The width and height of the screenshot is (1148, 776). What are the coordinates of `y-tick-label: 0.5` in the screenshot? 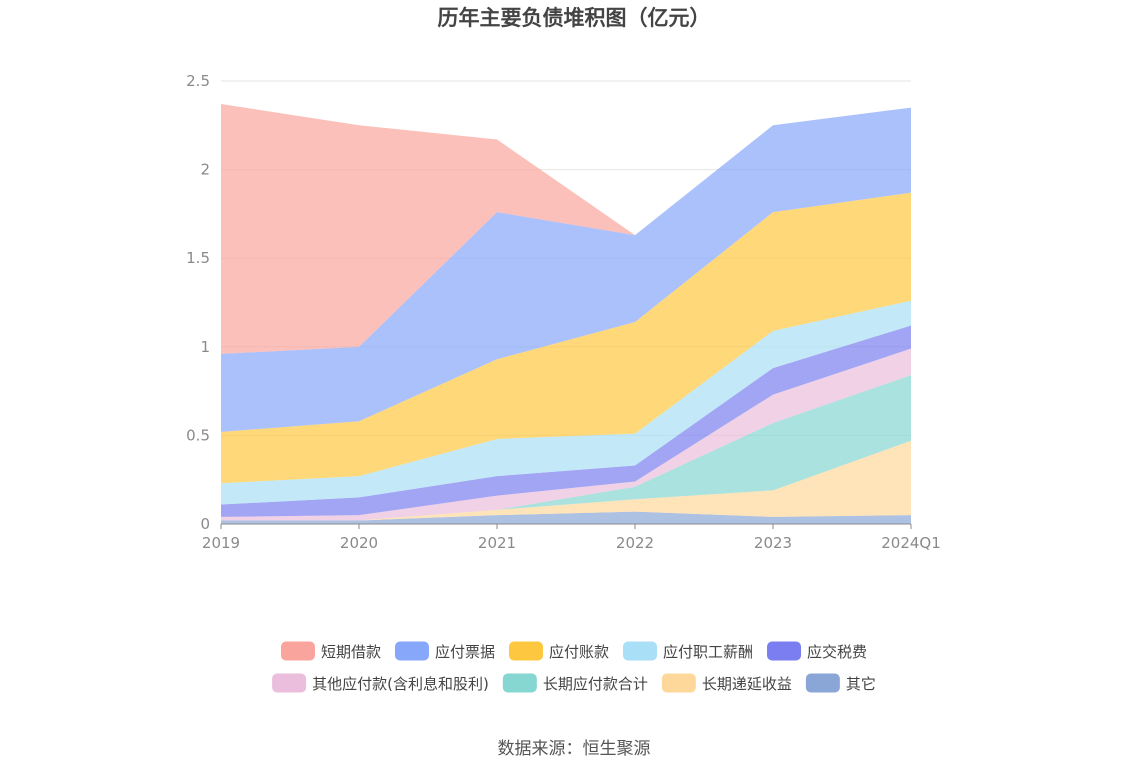 It's located at (198, 435).